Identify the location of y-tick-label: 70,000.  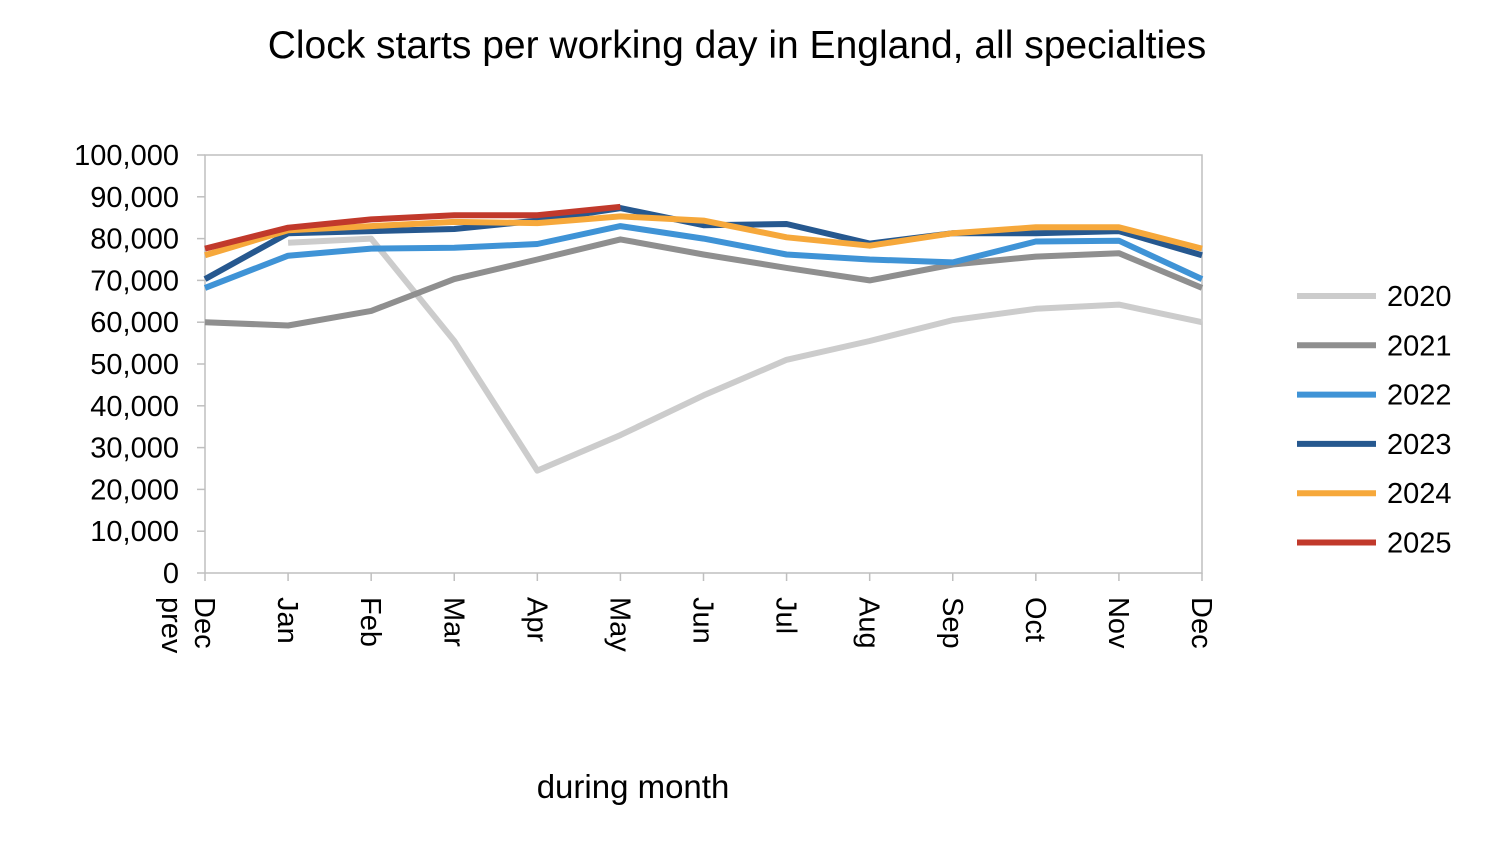
(134, 281).